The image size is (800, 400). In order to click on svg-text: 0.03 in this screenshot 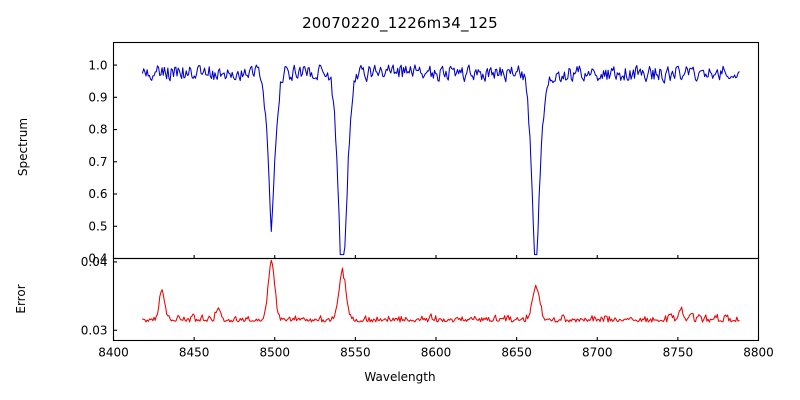, I will do `click(94, 330)`.